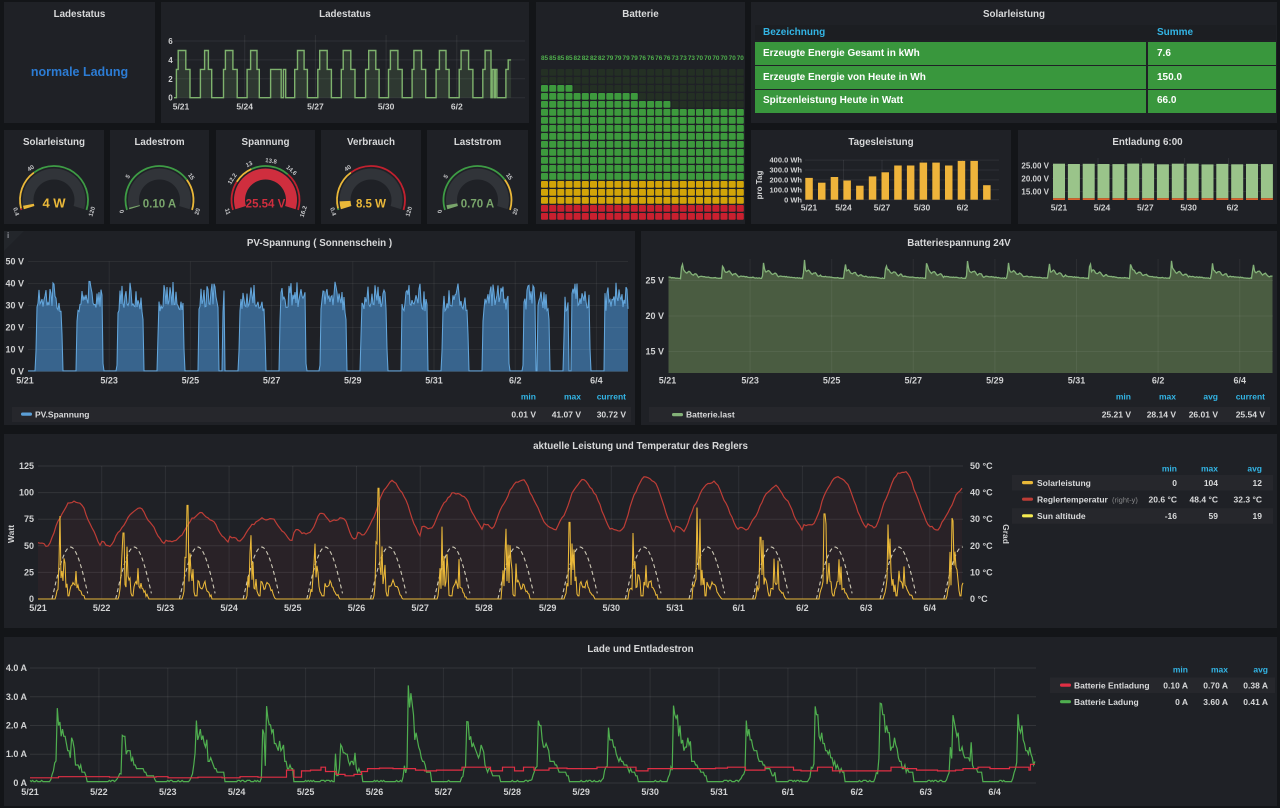  What do you see at coordinates (1215, 702) in the screenshot?
I see `svg-text: 3.60 A` at bounding box center [1215, 702].